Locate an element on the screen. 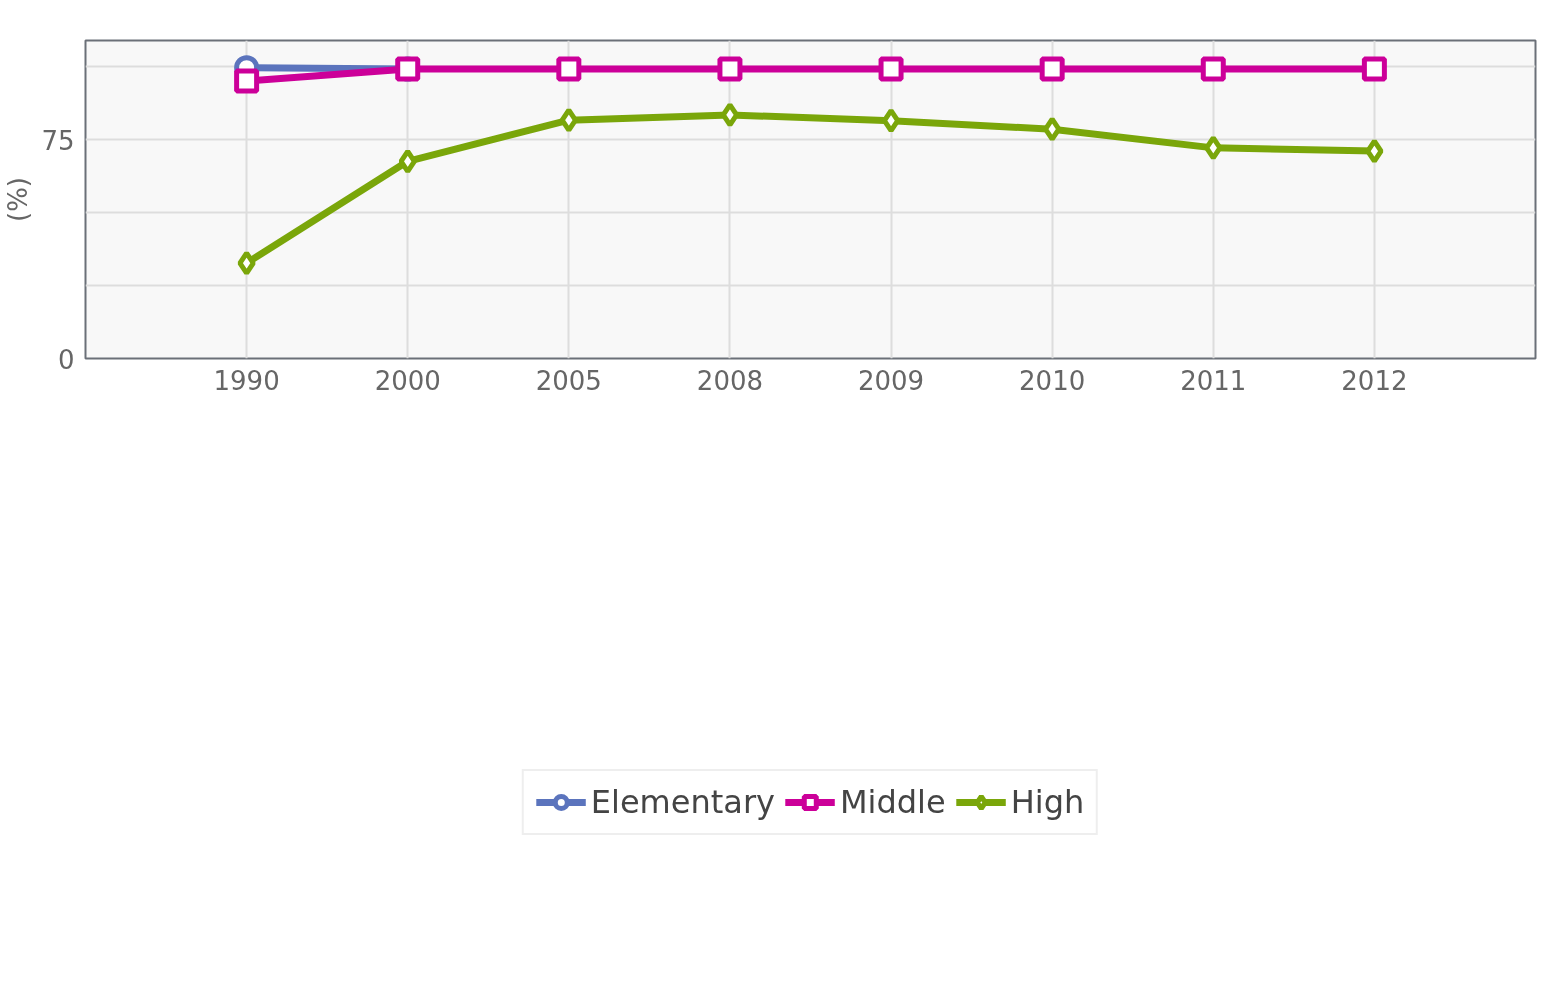  x-tick-label: 2009 is located at coordinates (891, 380).